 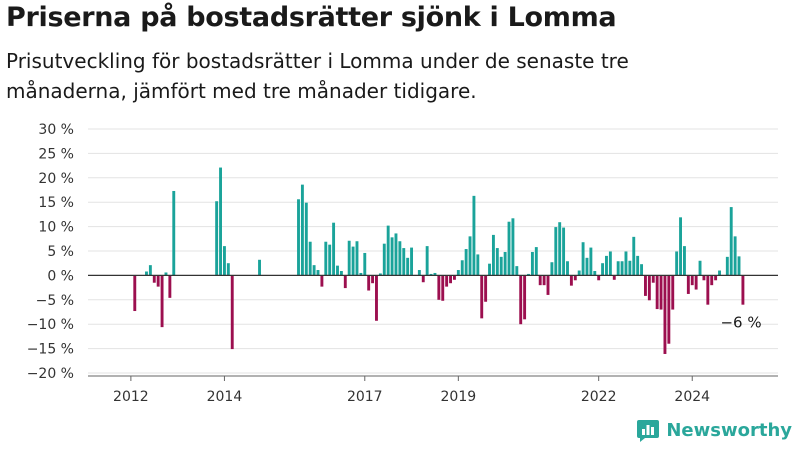 What do you see at coordinates (60, 252) in the screenshot?
I see `y-tick-label: 5 %` at bounding box center [60, 252].